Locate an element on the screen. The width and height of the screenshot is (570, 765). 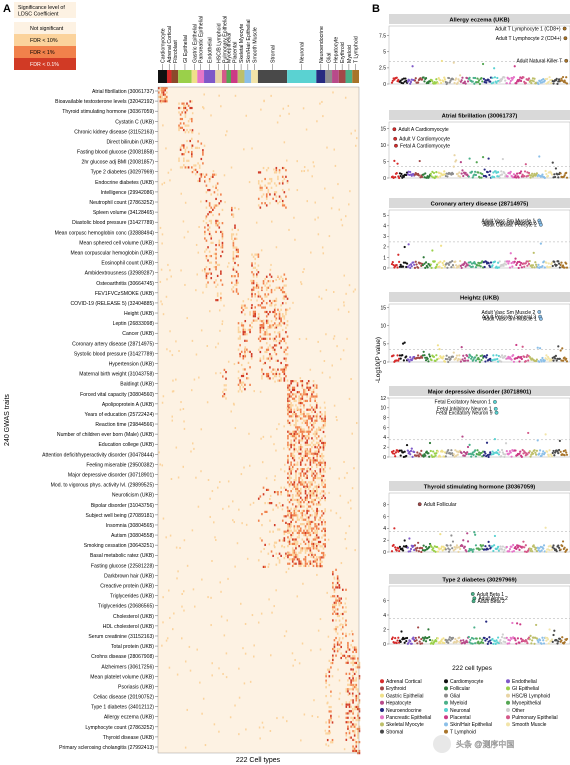
panel-b-strip is located at coordinates (479, 203).